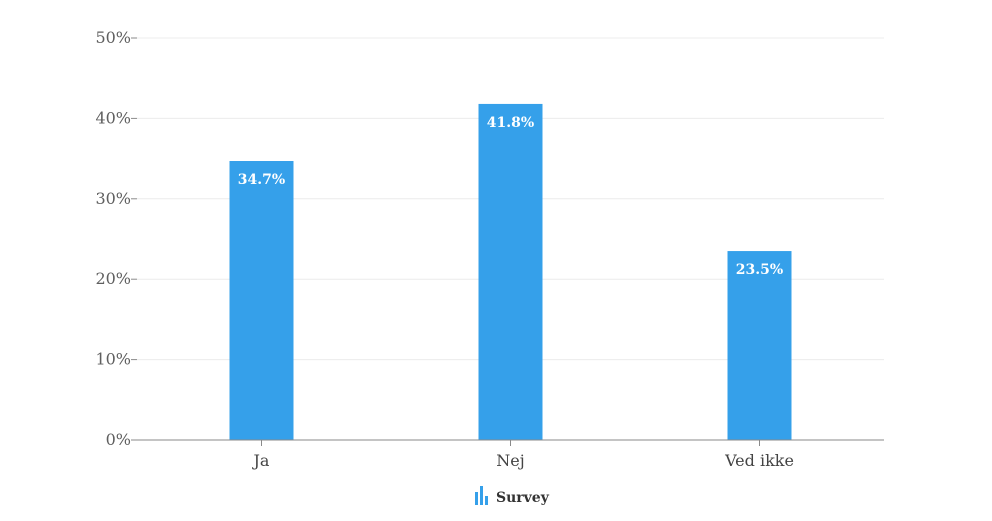 This screenshot has width=992, height=521. I want to click on bar-ved-ikke, so click(759, 345).